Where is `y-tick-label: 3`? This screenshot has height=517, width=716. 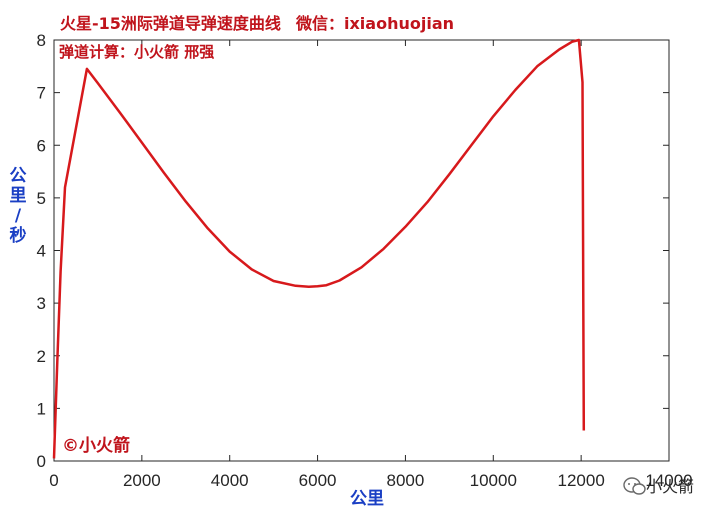
y-tick-label: 3 is located at coordinates (41, 303).